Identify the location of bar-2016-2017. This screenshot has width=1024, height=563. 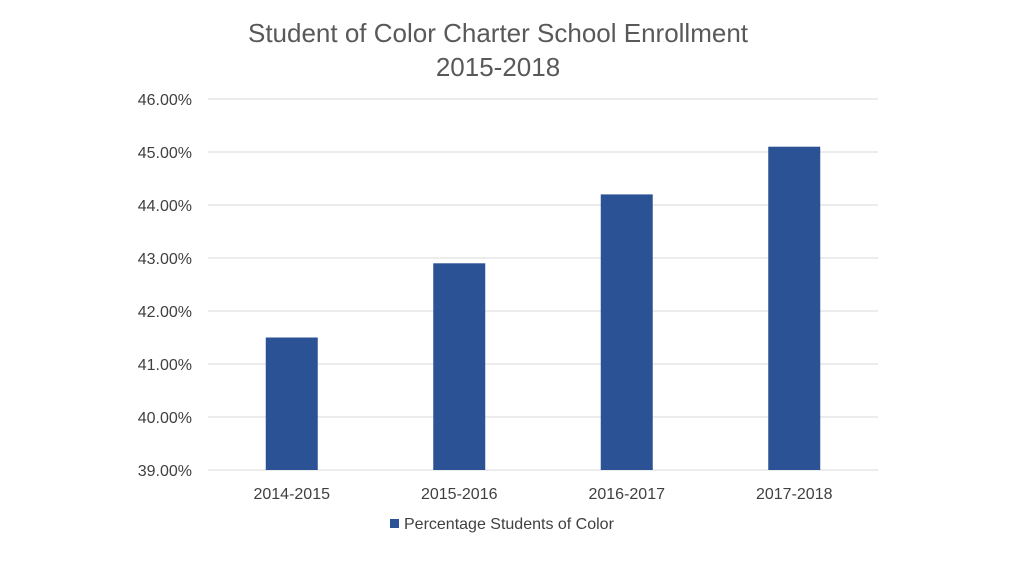
(626, 332).